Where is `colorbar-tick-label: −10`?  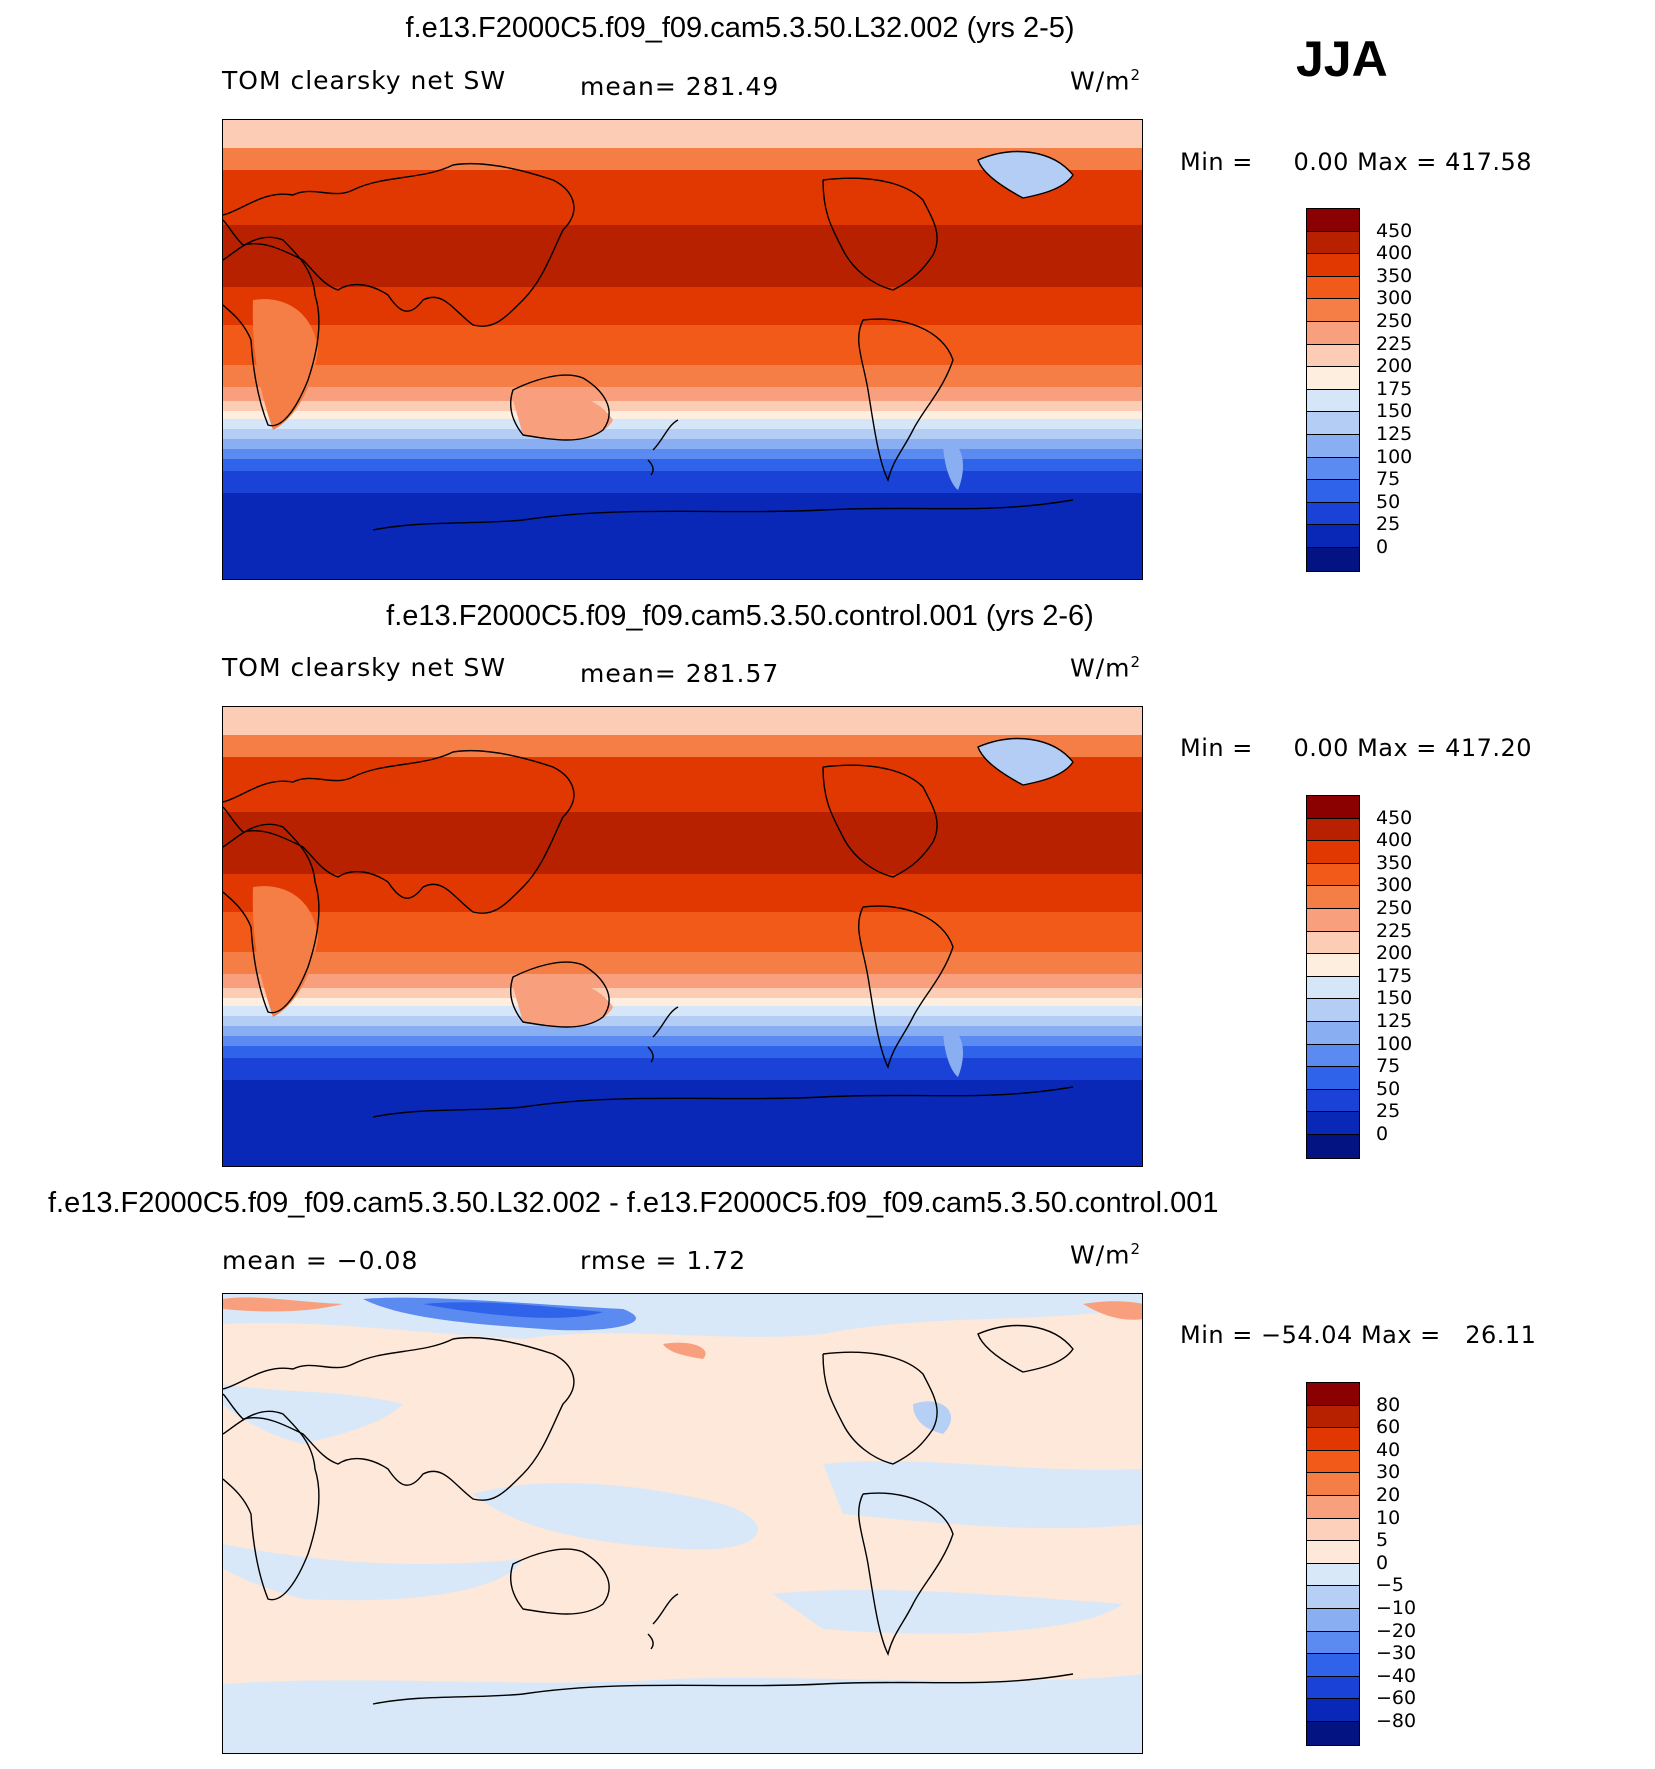
colorbar-tick-label: −10 is located at coordinates (1396, 1608).